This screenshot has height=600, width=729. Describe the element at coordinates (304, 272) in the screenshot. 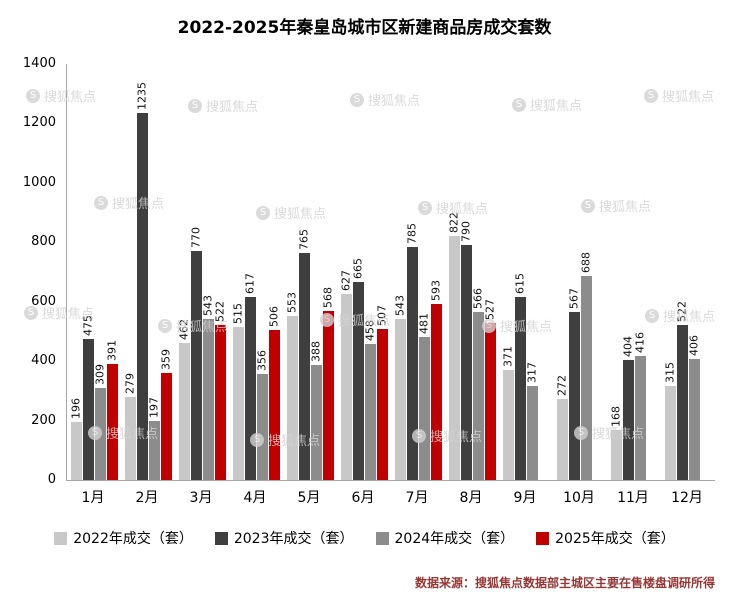

I see `bar-slot: 765` at that location.